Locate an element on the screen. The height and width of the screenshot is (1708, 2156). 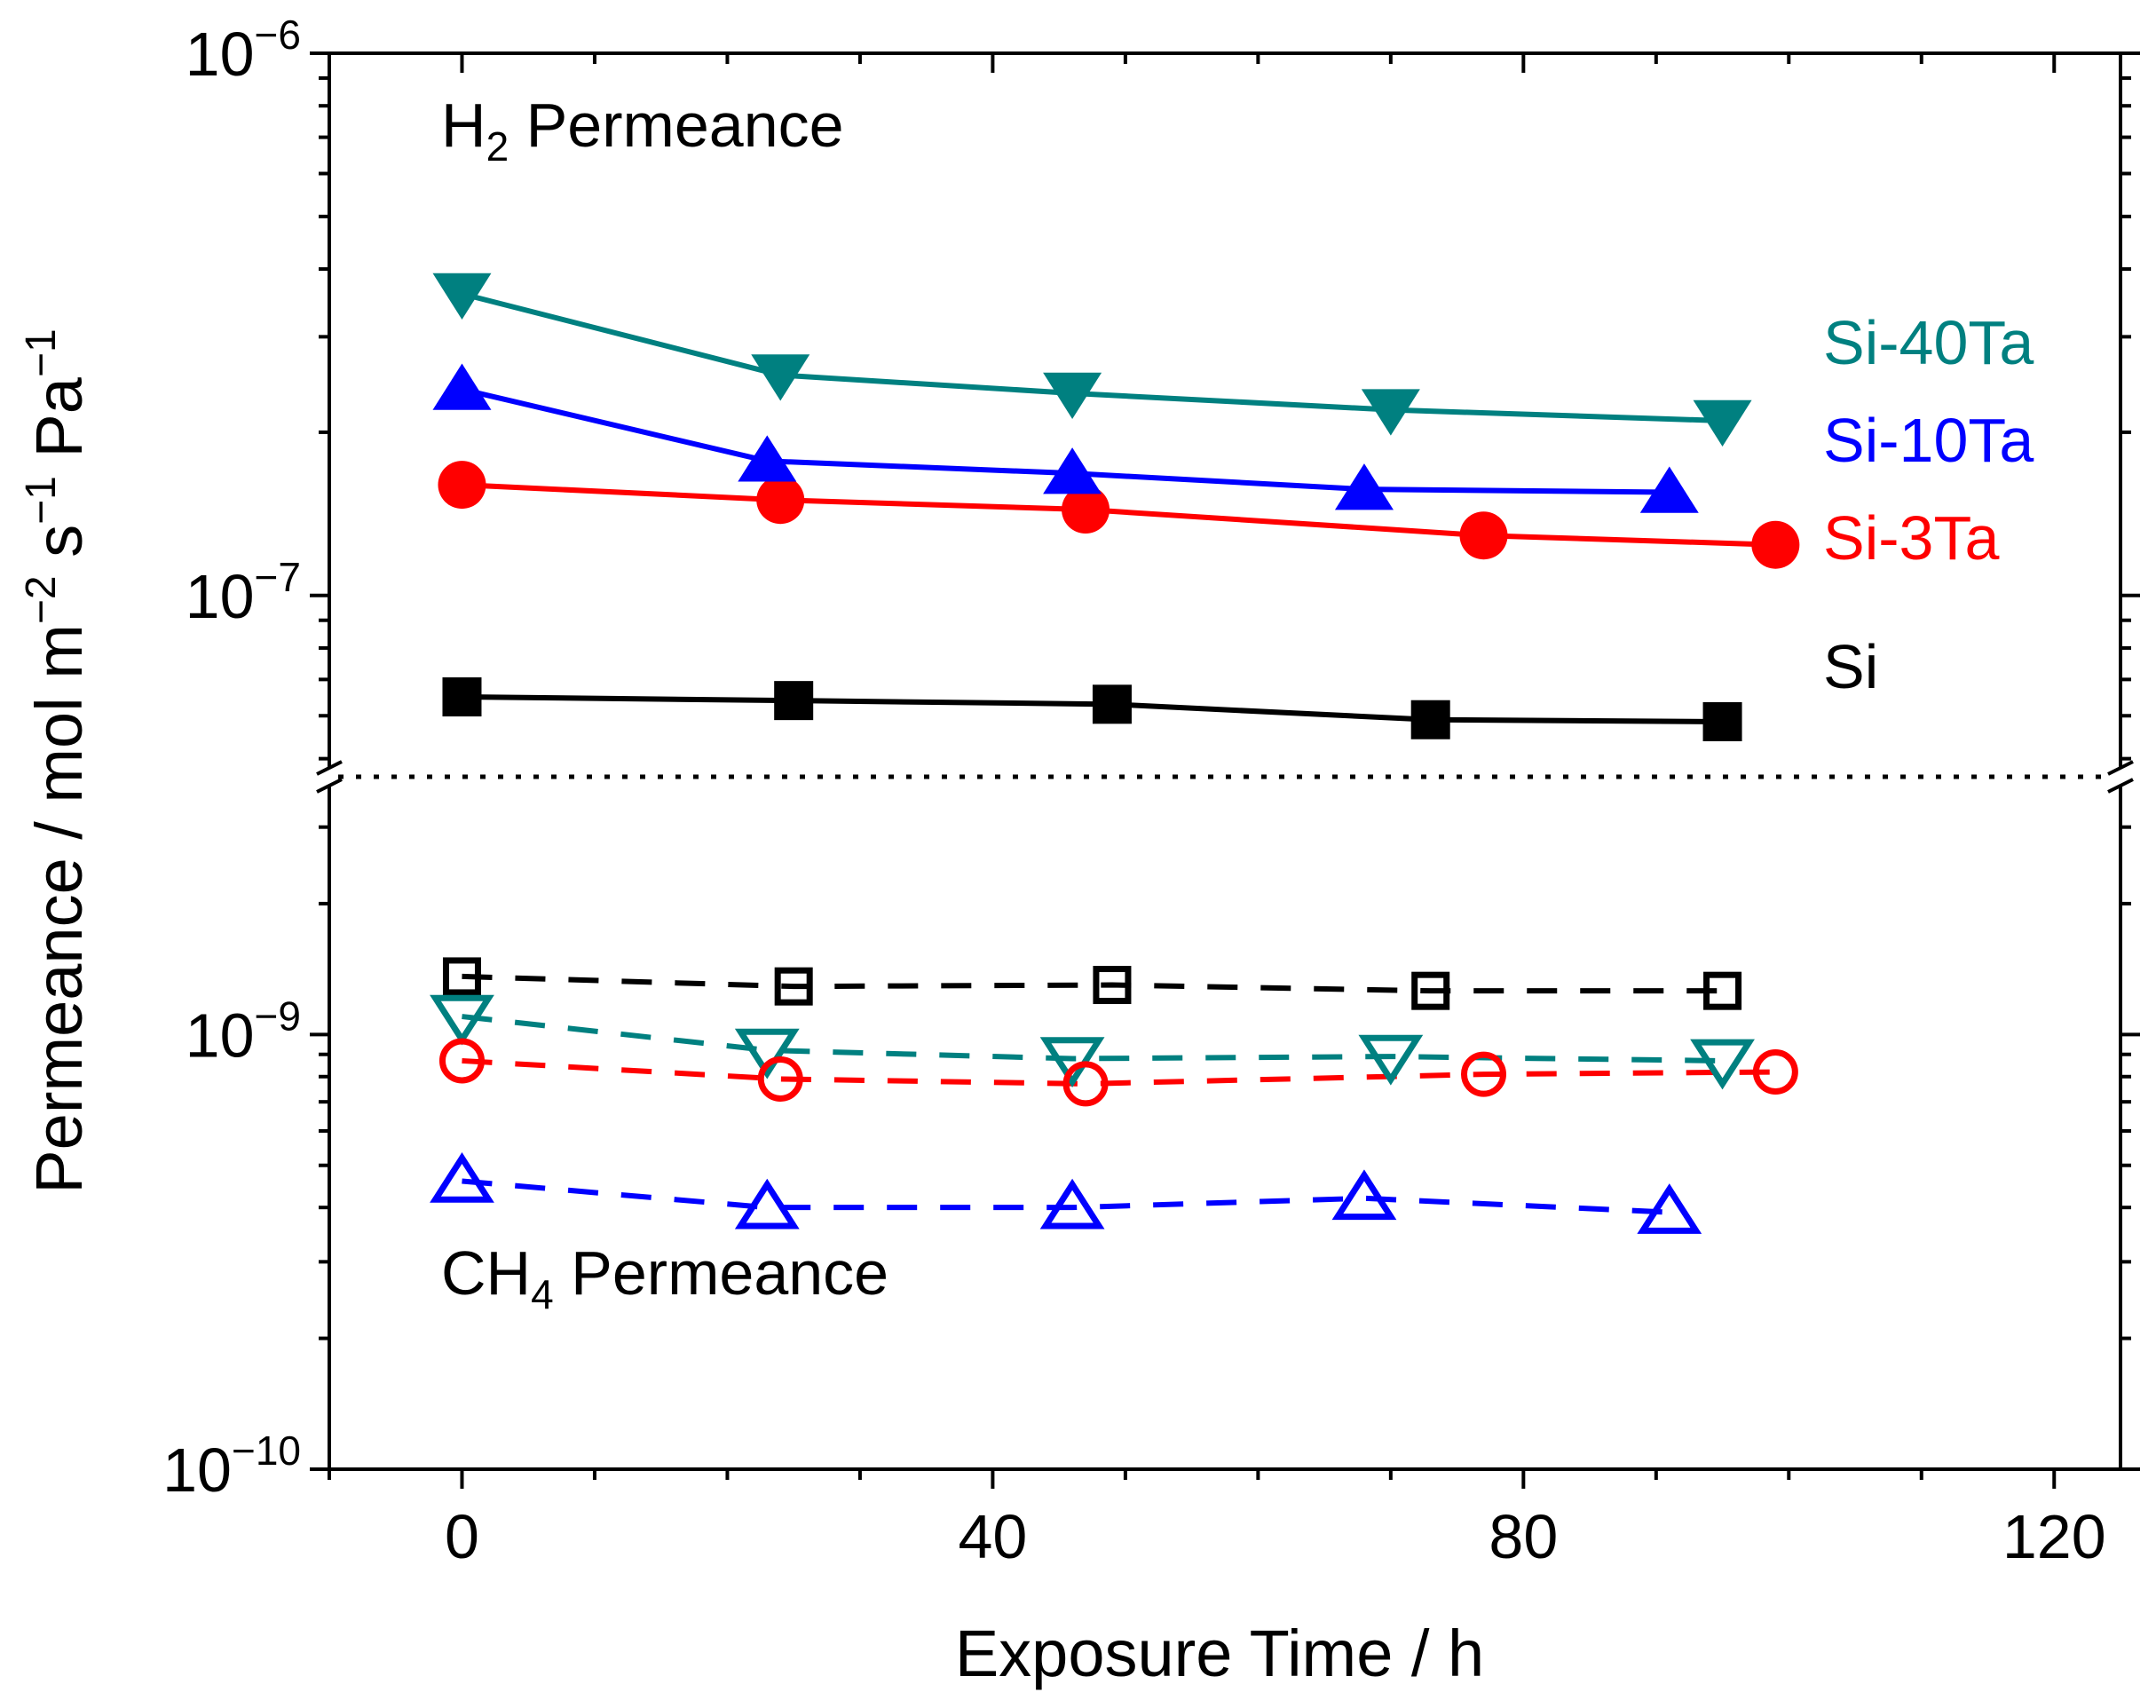
series-line-si-40ta-ch4 is located at coordinates (1092, 1039).